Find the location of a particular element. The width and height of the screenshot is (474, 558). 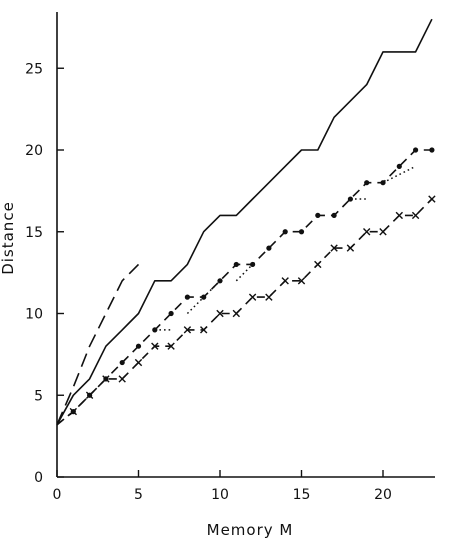

x-tick-label: 10 is located at coordinates (220, 495).